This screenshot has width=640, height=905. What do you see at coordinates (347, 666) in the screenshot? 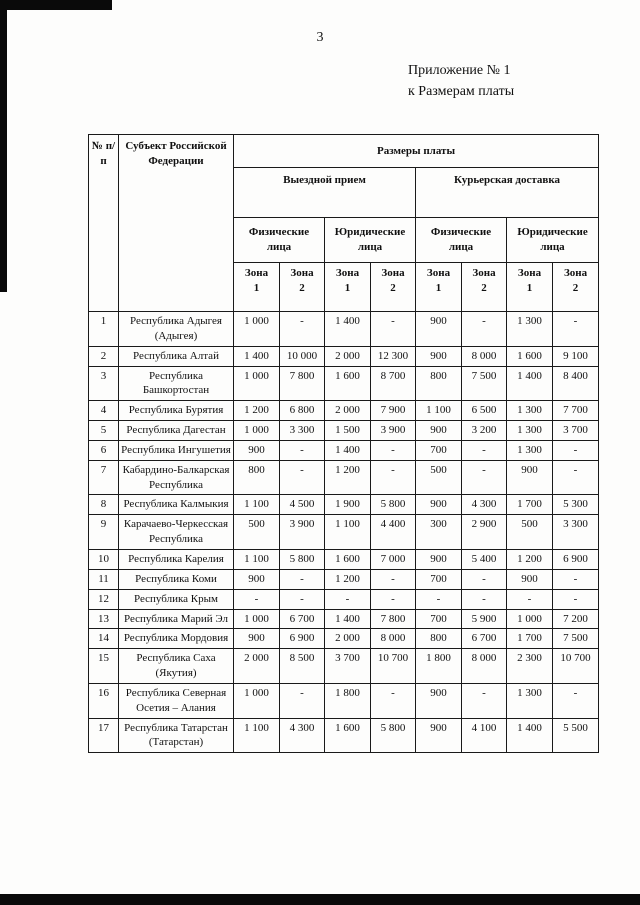
I see `rate-value: 3 700` at bounding box center [347, 666].